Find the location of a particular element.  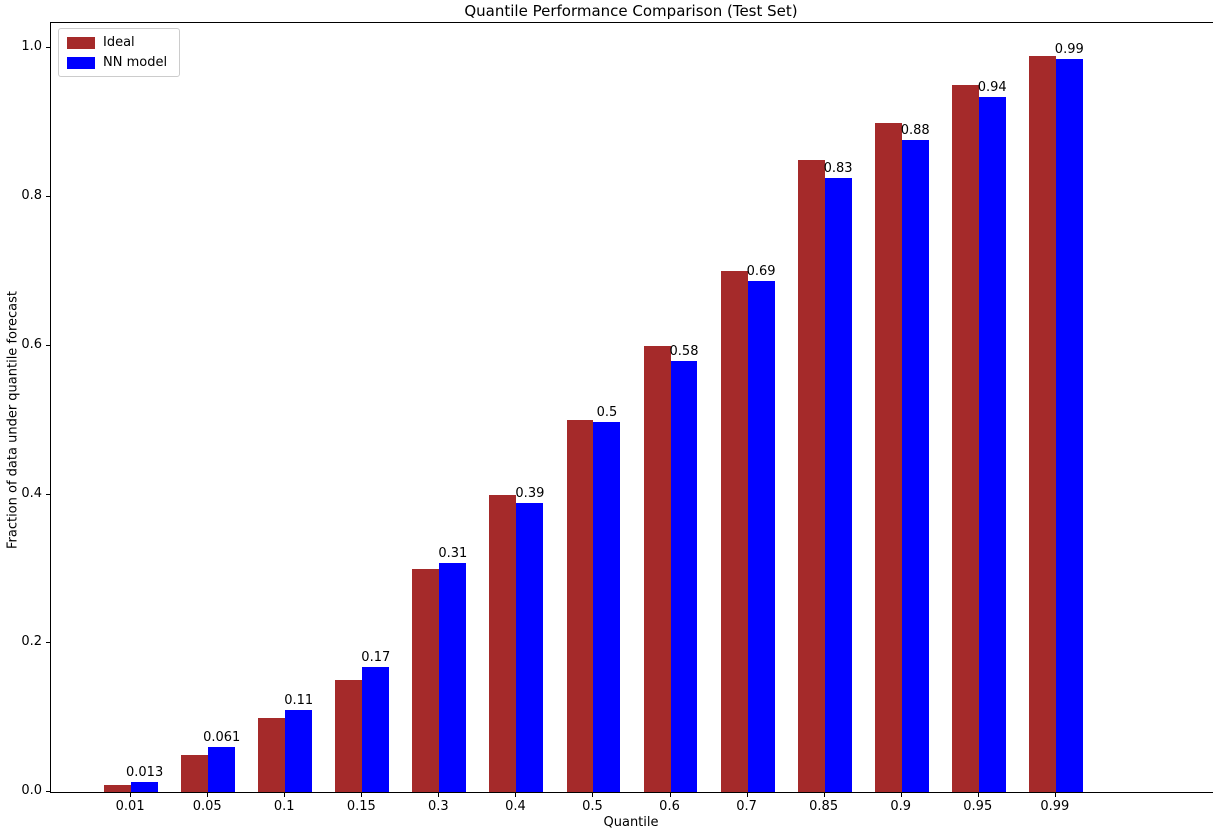

bar-value-label: 0.31 is located at coordinates (453, 553).